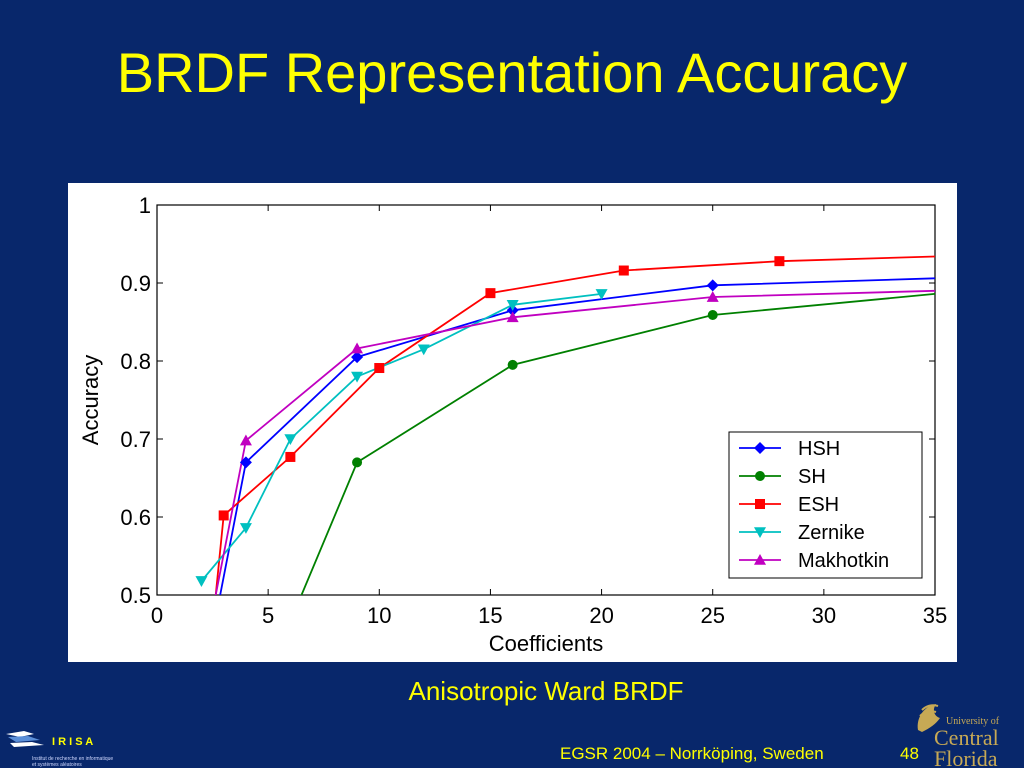 Image resolution: width=1024 pixels, height=768 pixels. Describe the element at coordinates (928, 718) in the screenshot. I see `pegasus-icon` at that location.